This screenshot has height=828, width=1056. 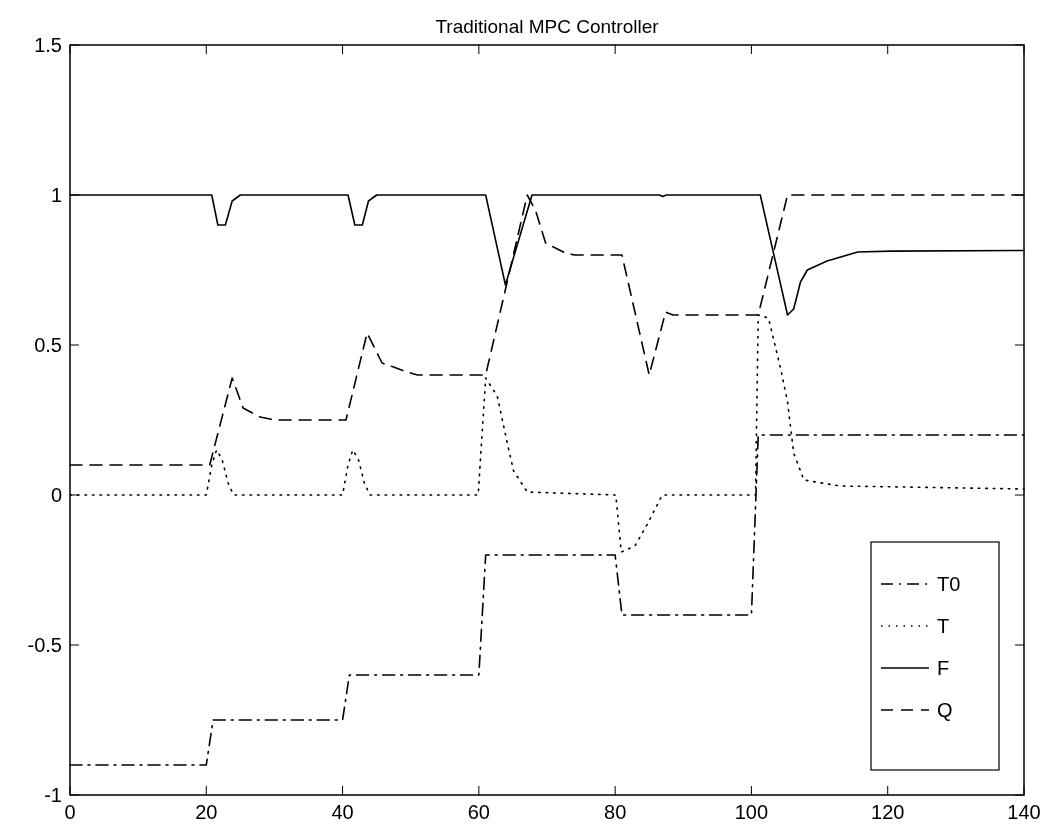 I want to click on y-tick-label: 1, so click(x=56, y=195).